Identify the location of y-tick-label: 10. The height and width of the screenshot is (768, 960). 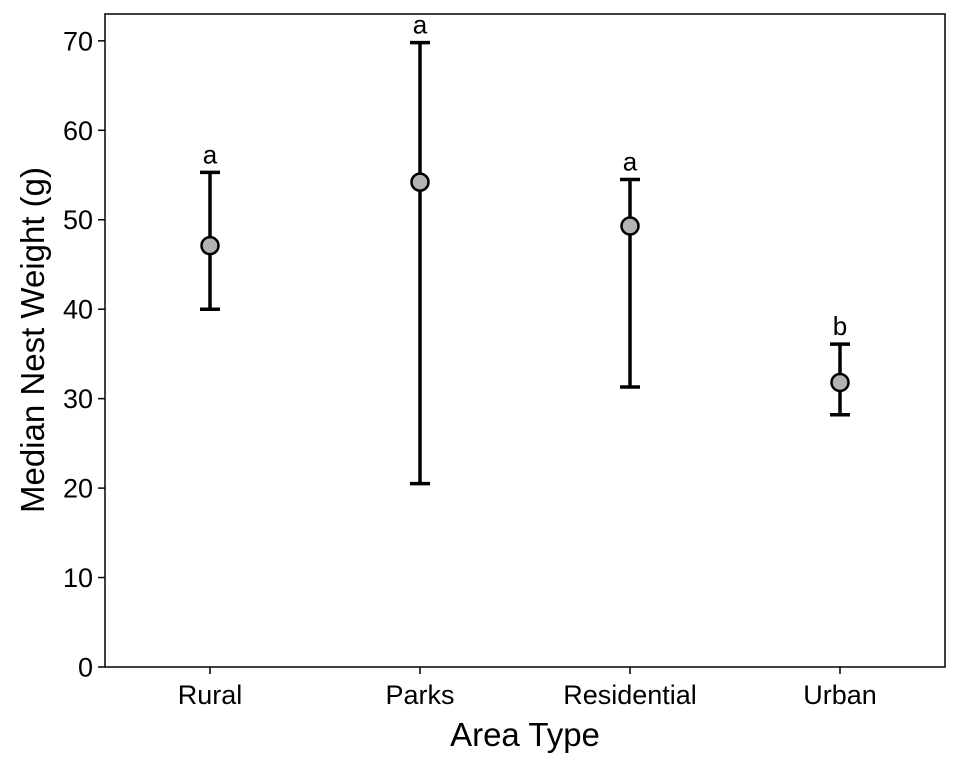
(78, 578).